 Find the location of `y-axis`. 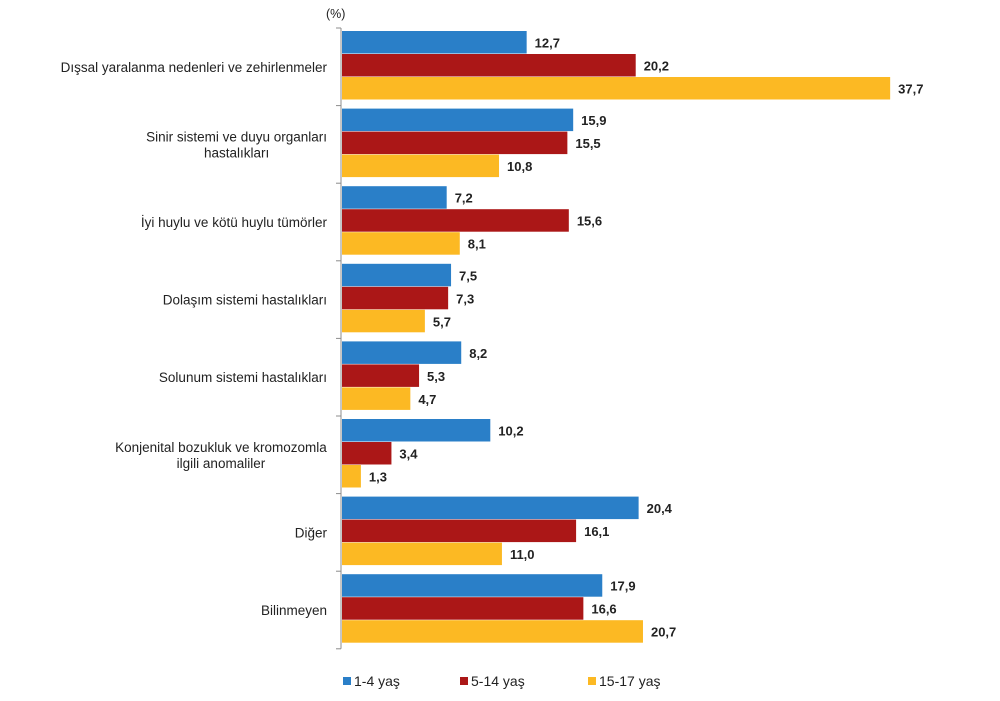

y-axis is located at coordinates (339, 338).